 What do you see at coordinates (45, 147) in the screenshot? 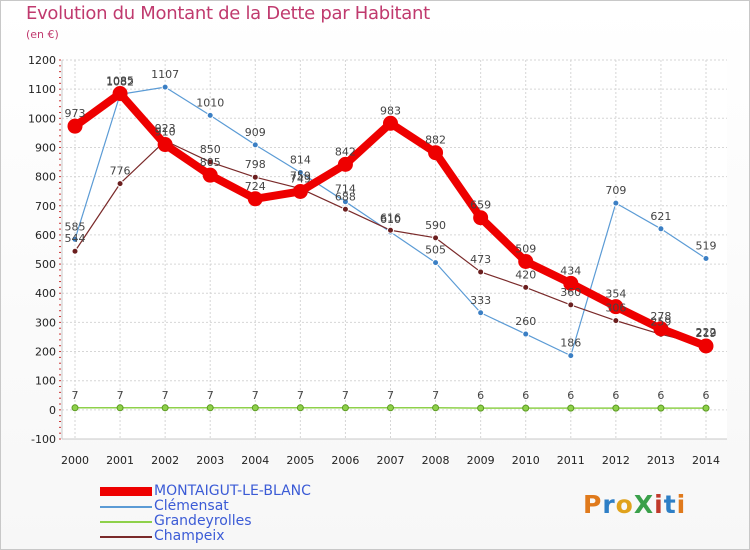
I see `y-tick-label: 900` at bounding box center [45, 147].